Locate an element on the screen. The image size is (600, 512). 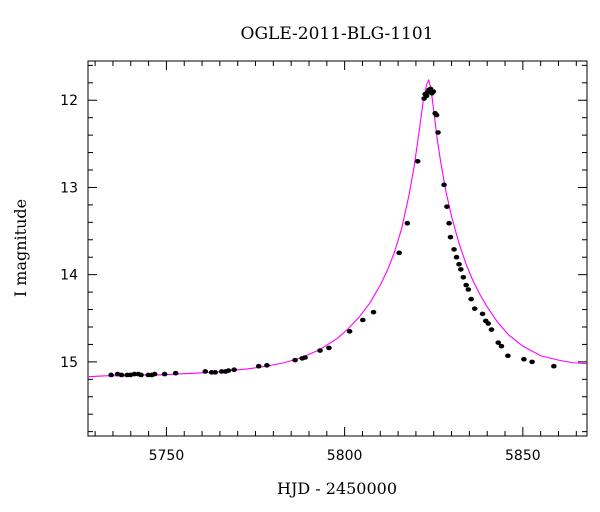
x-tick-label: 5850 is located at coordinates (523, 456).